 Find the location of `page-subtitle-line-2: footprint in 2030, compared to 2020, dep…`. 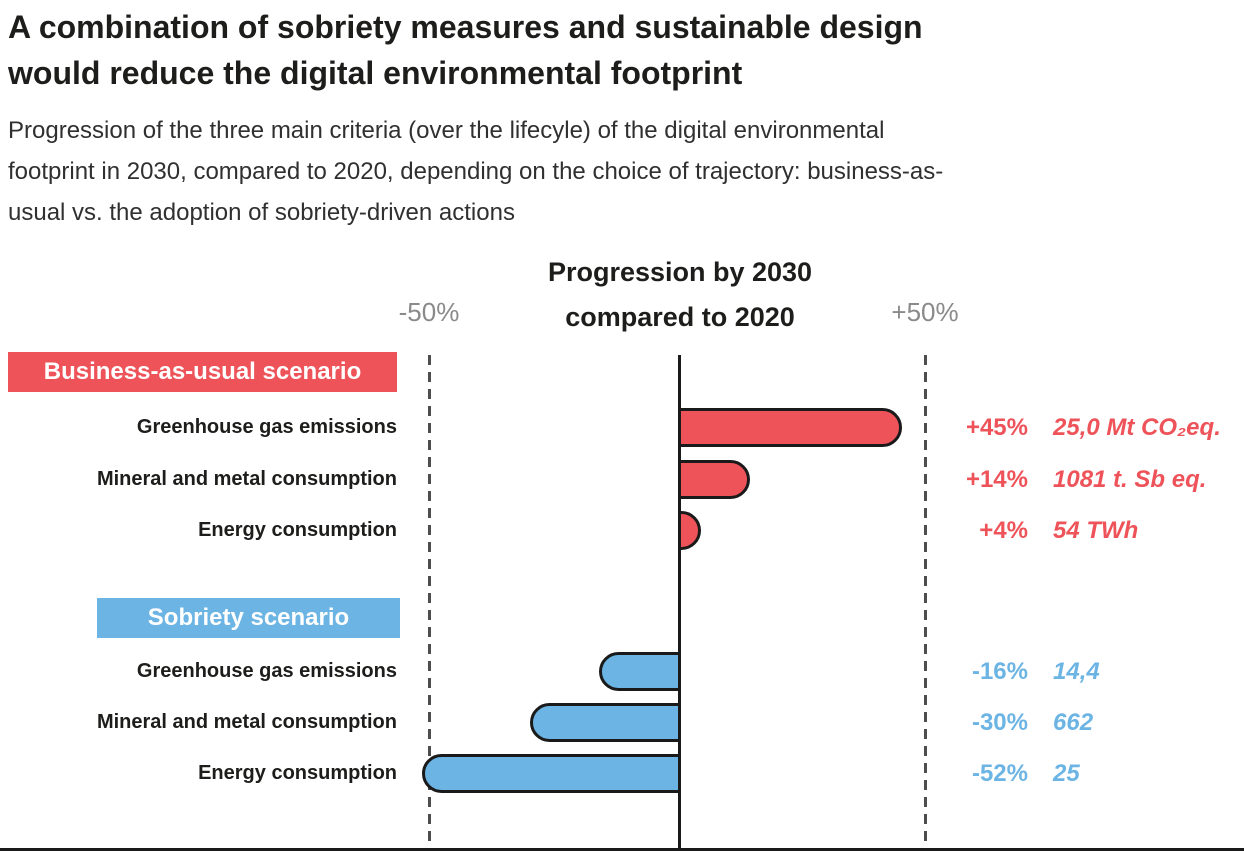

page-subtitle-line-2: footprint in 2030, compared to 2020, dep… is located at coordinates (476, 171).